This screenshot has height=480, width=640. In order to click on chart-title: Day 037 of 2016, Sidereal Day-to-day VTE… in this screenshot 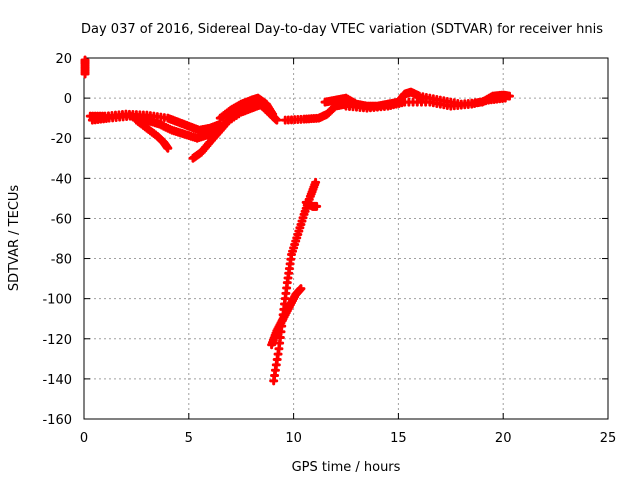, I will do `click(342, 29)`.